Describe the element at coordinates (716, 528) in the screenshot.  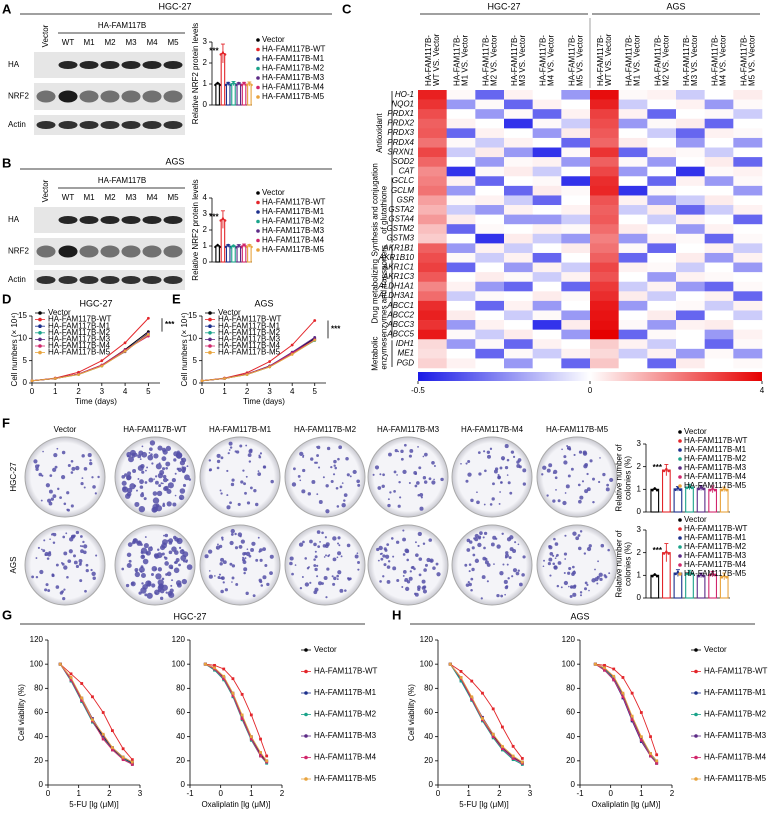
I see `legend-label: HA-FAM117B-WT` at that location.